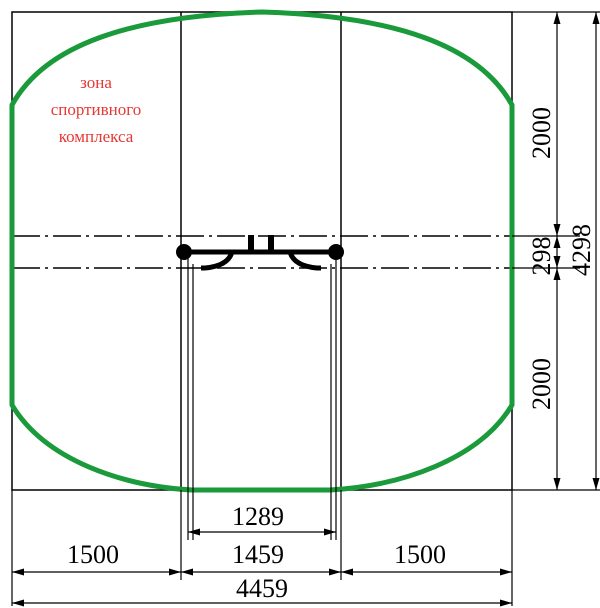  What do you see at coordinates (96, 82) in the screenshot?
I see `zone-label-line1: зона` at bounding box center [96, 82].